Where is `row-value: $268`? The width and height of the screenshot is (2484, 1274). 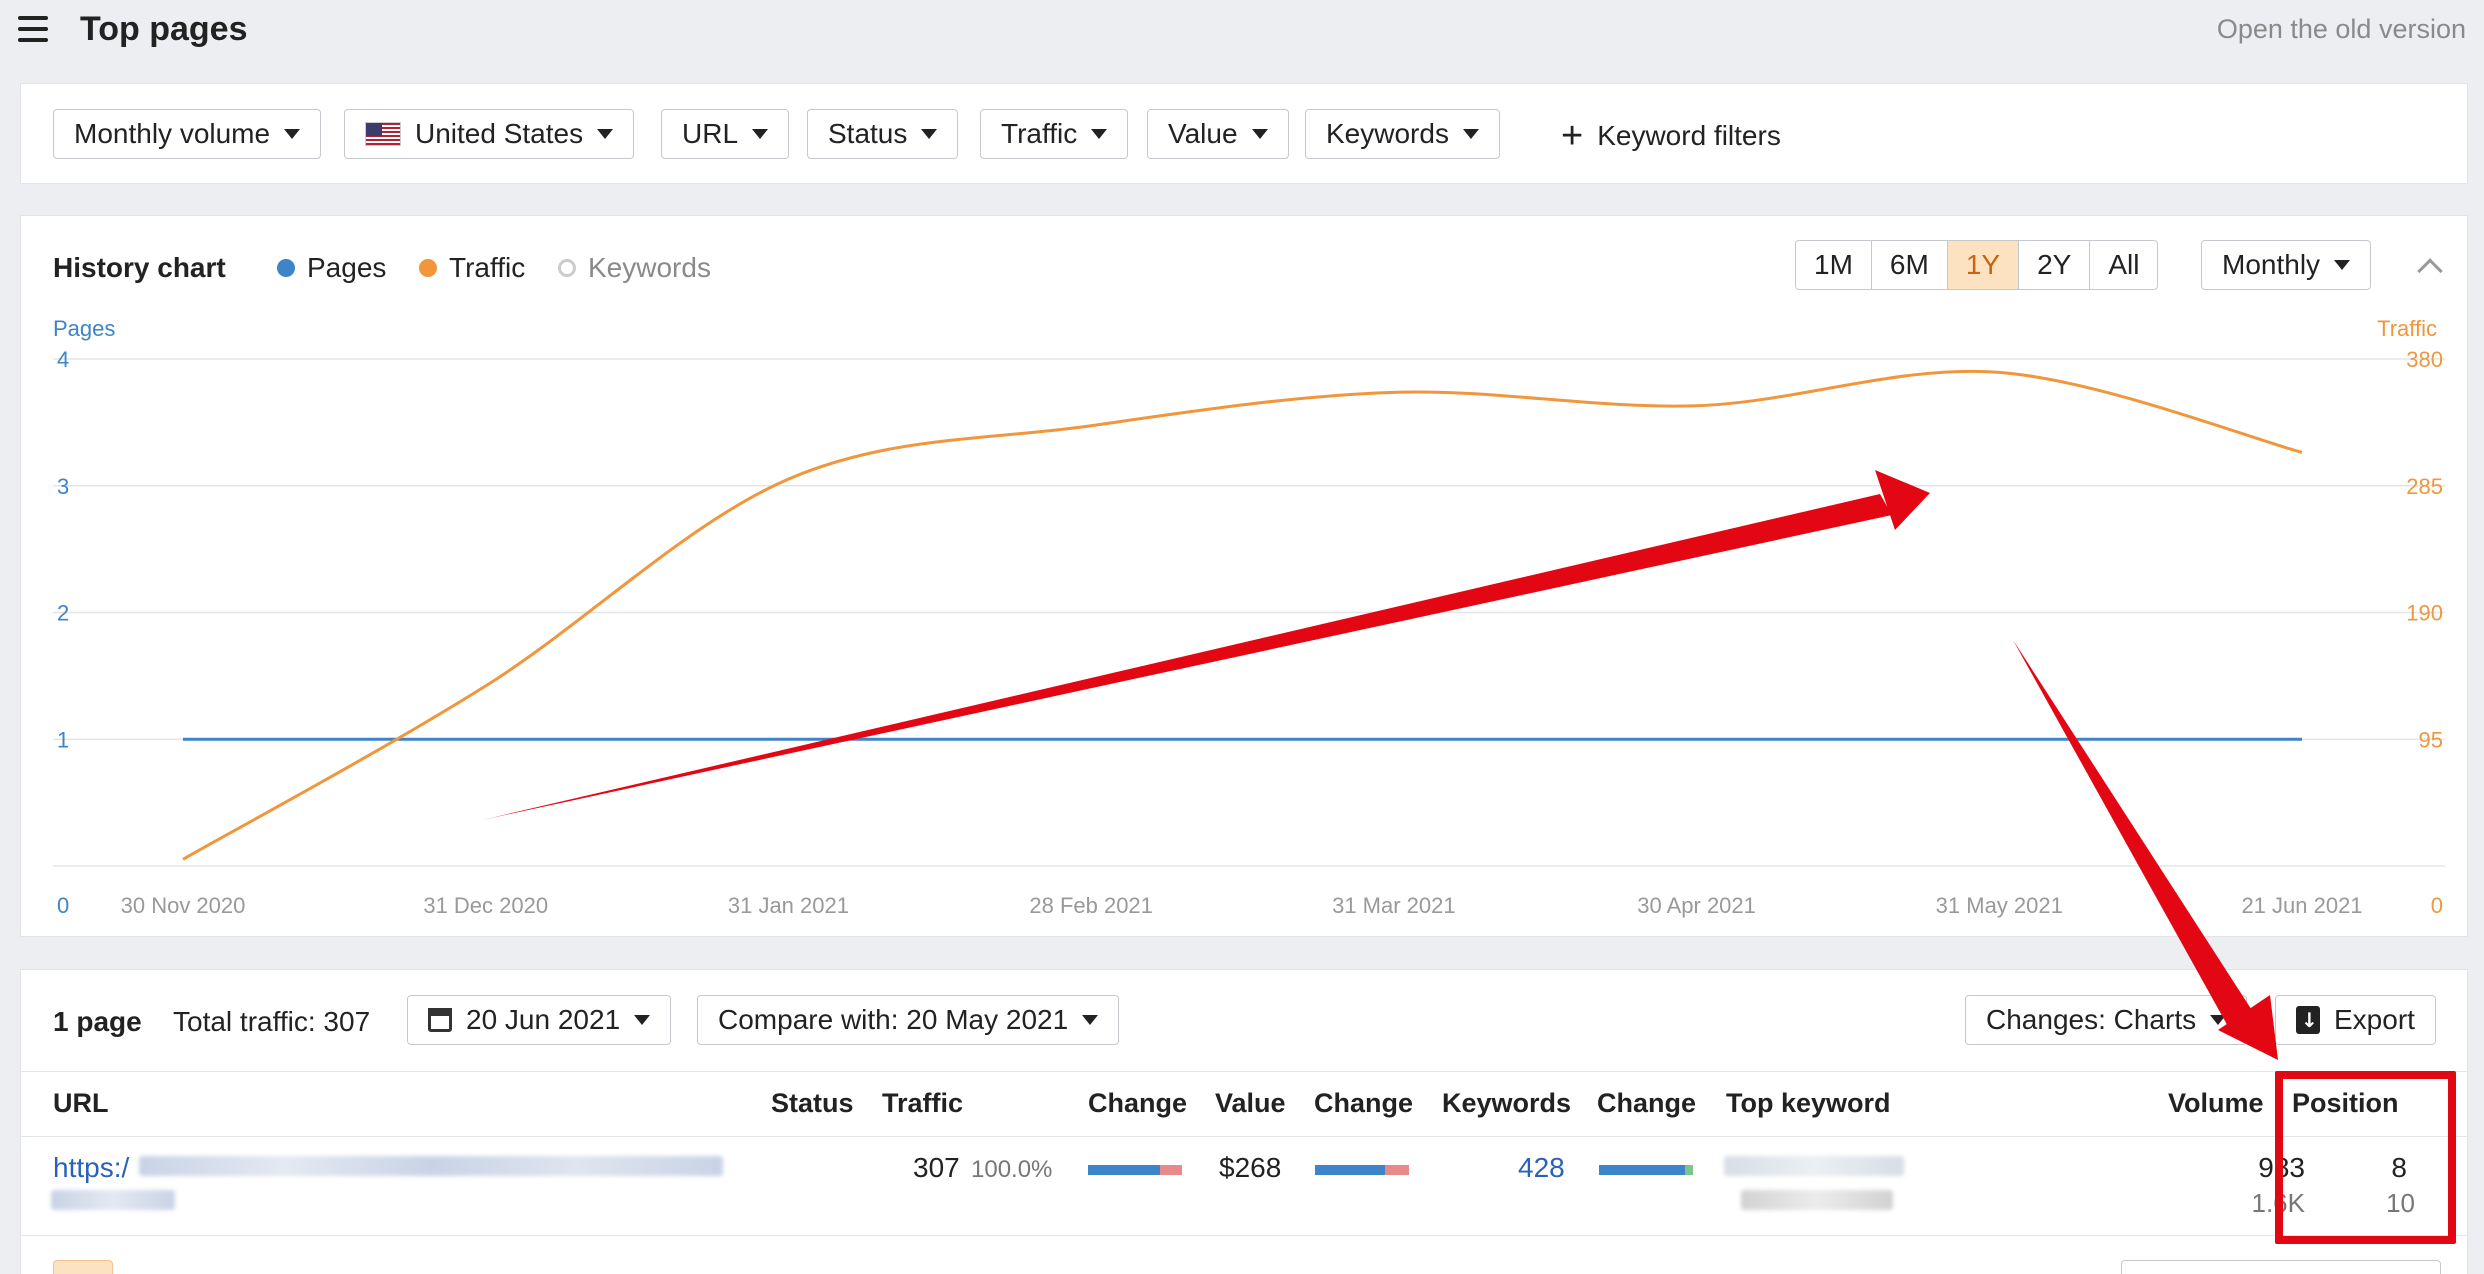
row-value: $268 is located at coordinates (1250, 1167).